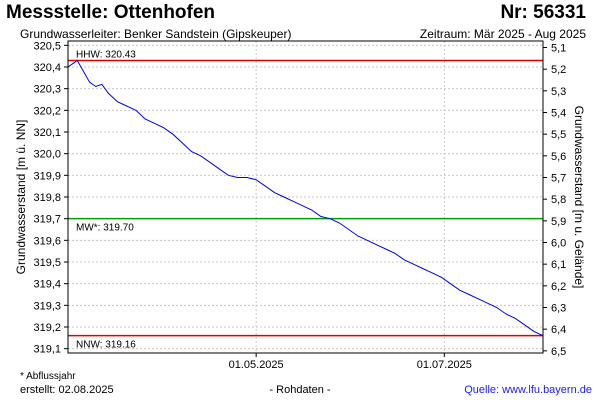 This screenshot has height=400, width=600. I want to click on y2-tick-label: 5,6, so click(558, 157).